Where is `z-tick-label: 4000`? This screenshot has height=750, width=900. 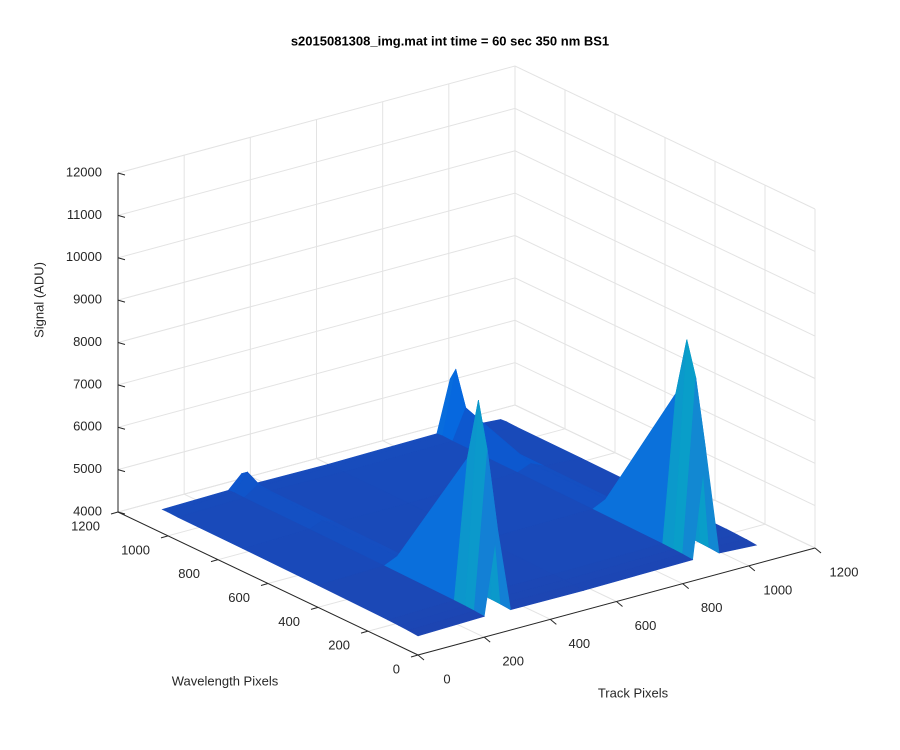
z-tick-label: 4000 is located at coordinates (87, 510).